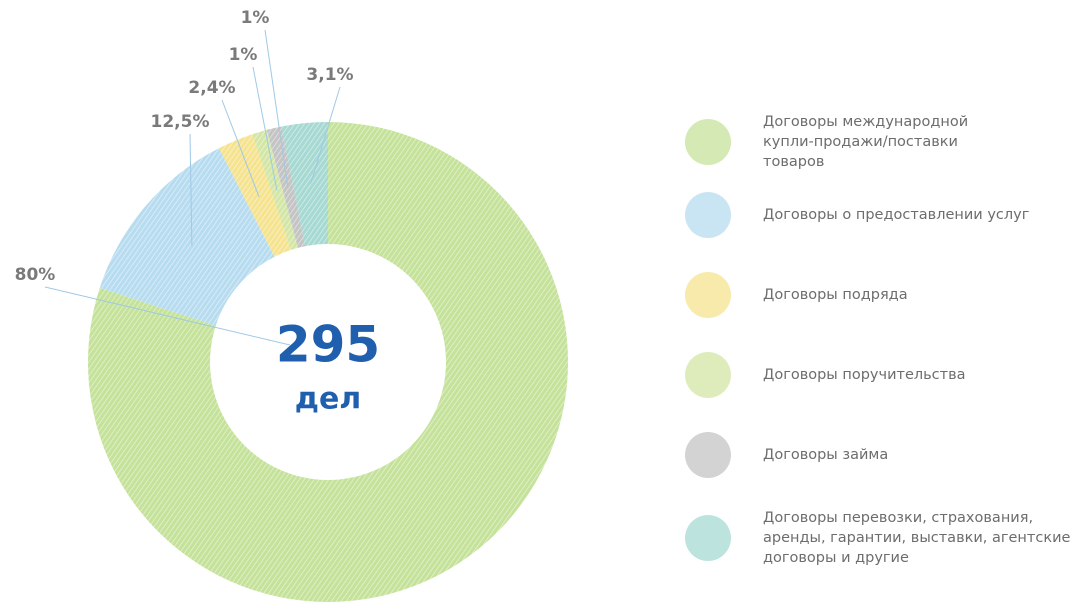 This screenshot has width=1072, height=603. Describe the element at coordinates (835, 295) in the screenshot. I see `legend-label: Договоры подряда` at that location.